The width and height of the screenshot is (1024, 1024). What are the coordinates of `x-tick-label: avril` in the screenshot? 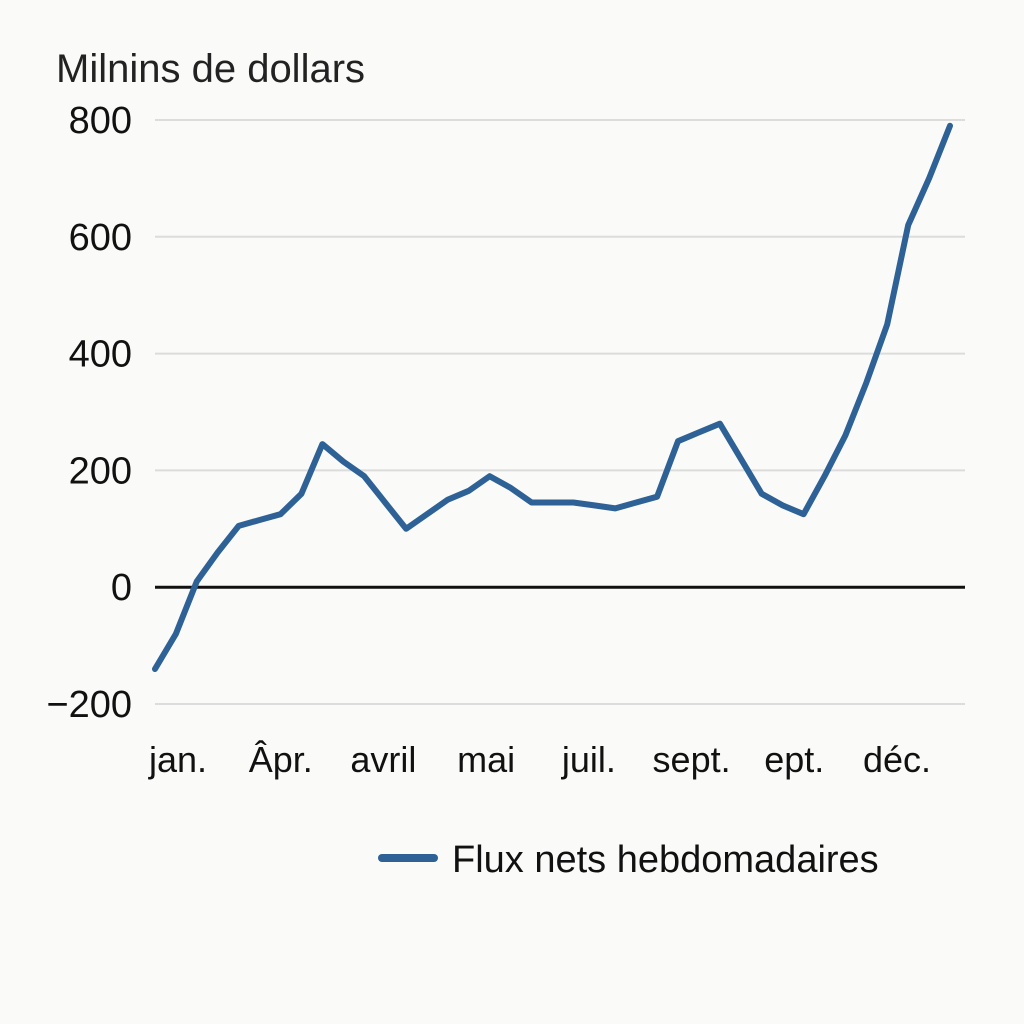 It's located at (383, 759).